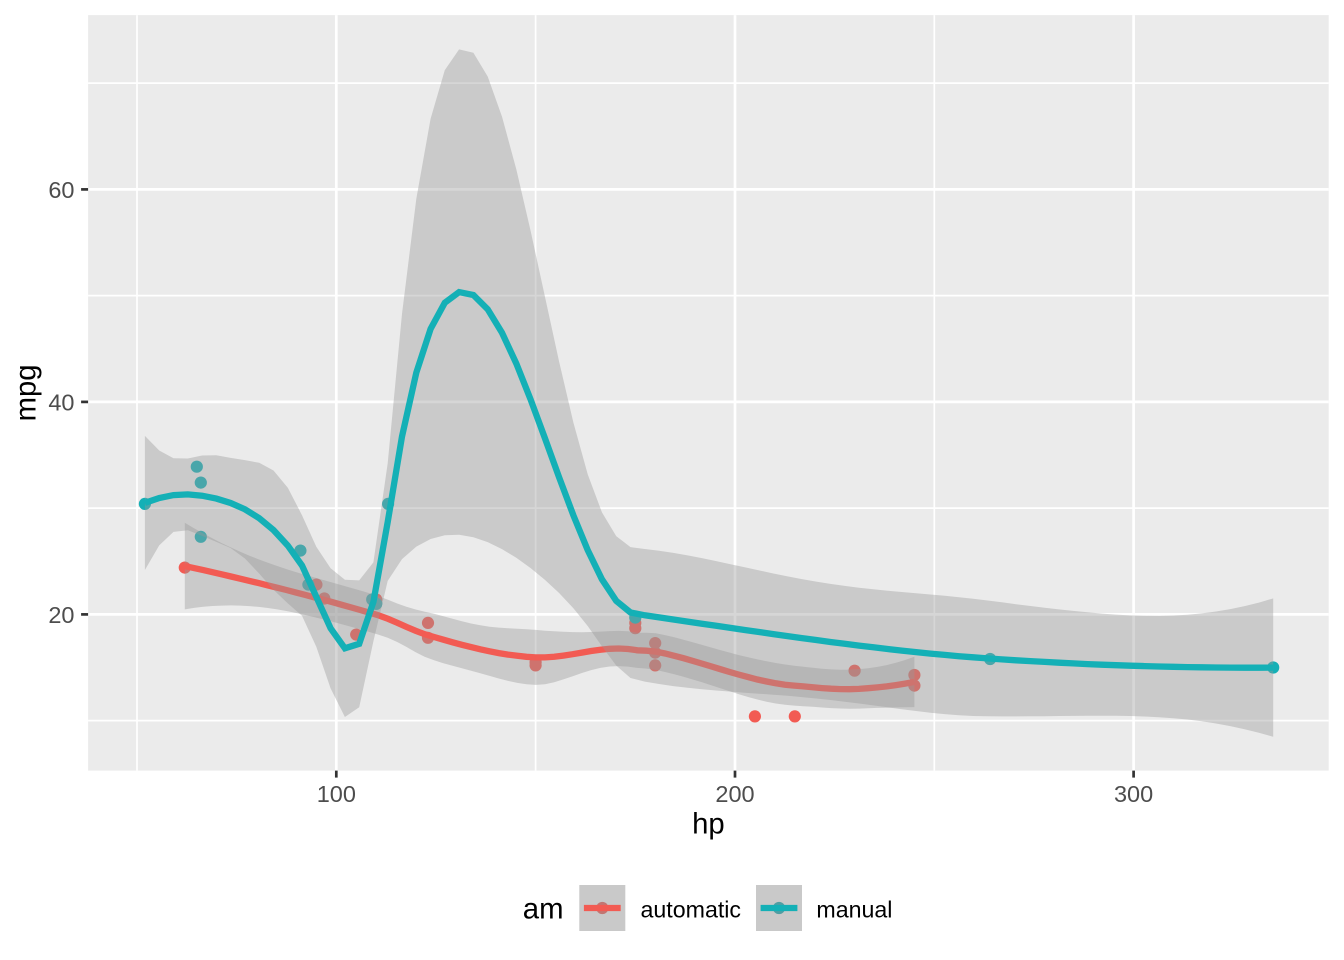 This screenshot has height=960, width=1344. I want to click on svg-text: 300, so click(1133, 794).